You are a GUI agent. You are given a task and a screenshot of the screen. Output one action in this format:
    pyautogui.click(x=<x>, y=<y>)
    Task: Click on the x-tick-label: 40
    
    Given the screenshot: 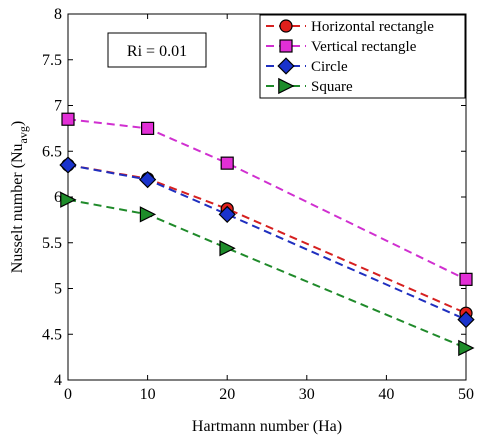 What is the action you would take?
    pyautogui.click(x=386, y=394)
    